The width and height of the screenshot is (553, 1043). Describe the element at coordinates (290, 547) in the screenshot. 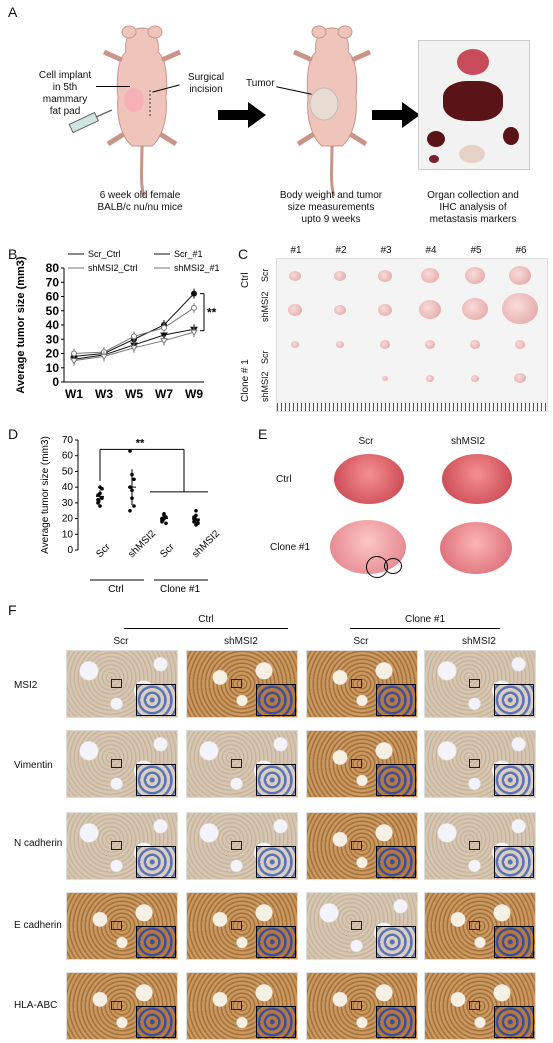

I see `row-label-clone1: Clone #1` at that location.